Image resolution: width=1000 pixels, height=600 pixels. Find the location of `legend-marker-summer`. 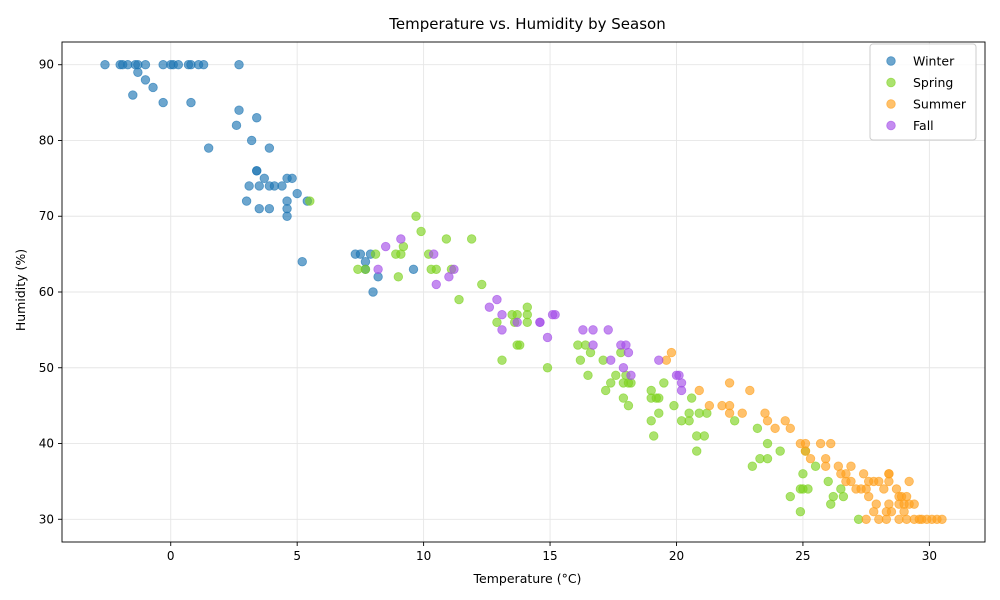

legend-marker-summer is located at coordinates (891, 104).